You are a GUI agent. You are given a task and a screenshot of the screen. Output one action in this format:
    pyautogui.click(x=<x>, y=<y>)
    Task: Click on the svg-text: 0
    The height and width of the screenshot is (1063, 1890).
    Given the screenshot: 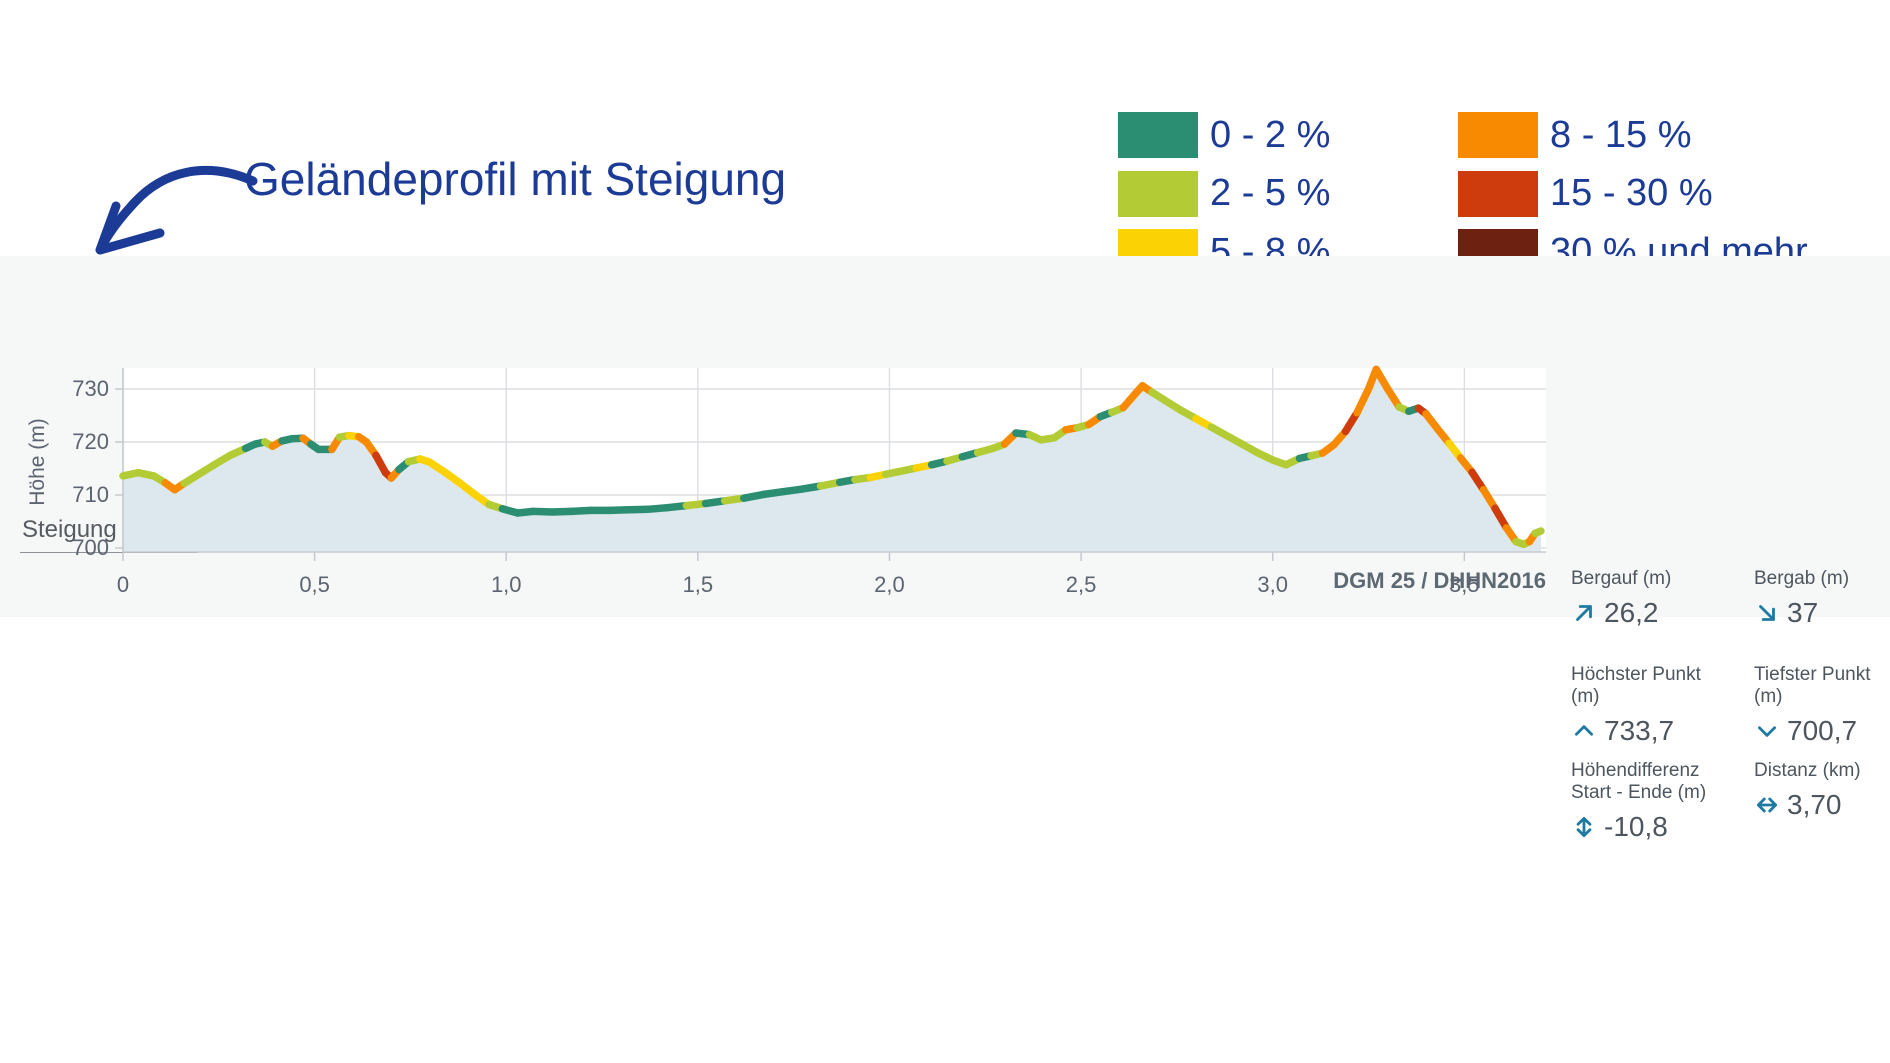 What is the action you would take?
    pyautogui.click(x=123, y=584)
    